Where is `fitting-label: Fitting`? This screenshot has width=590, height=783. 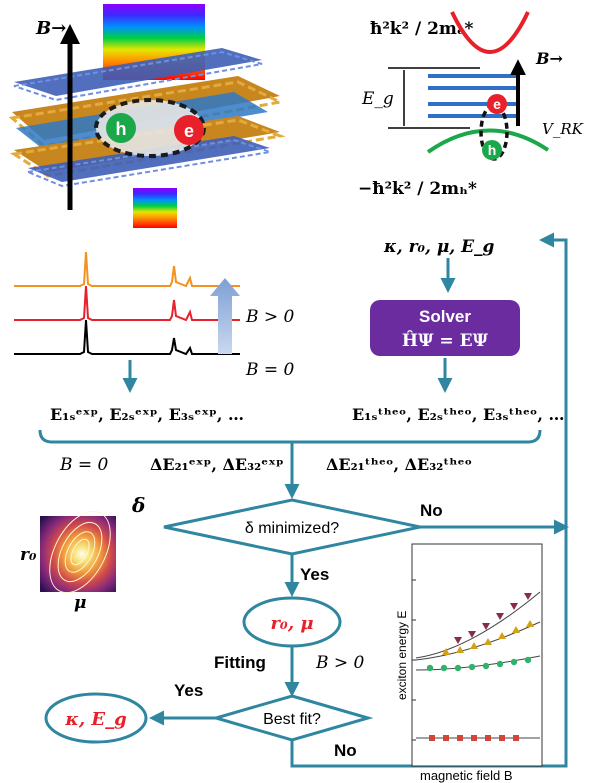
fitting-label: Fitting is located at coordinates (240, 662).